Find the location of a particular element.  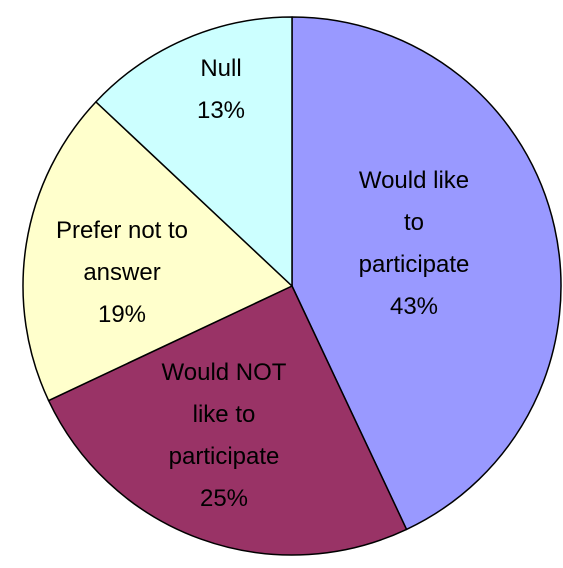

pie-category-label-line: Null is located at coordinates (220, 68).